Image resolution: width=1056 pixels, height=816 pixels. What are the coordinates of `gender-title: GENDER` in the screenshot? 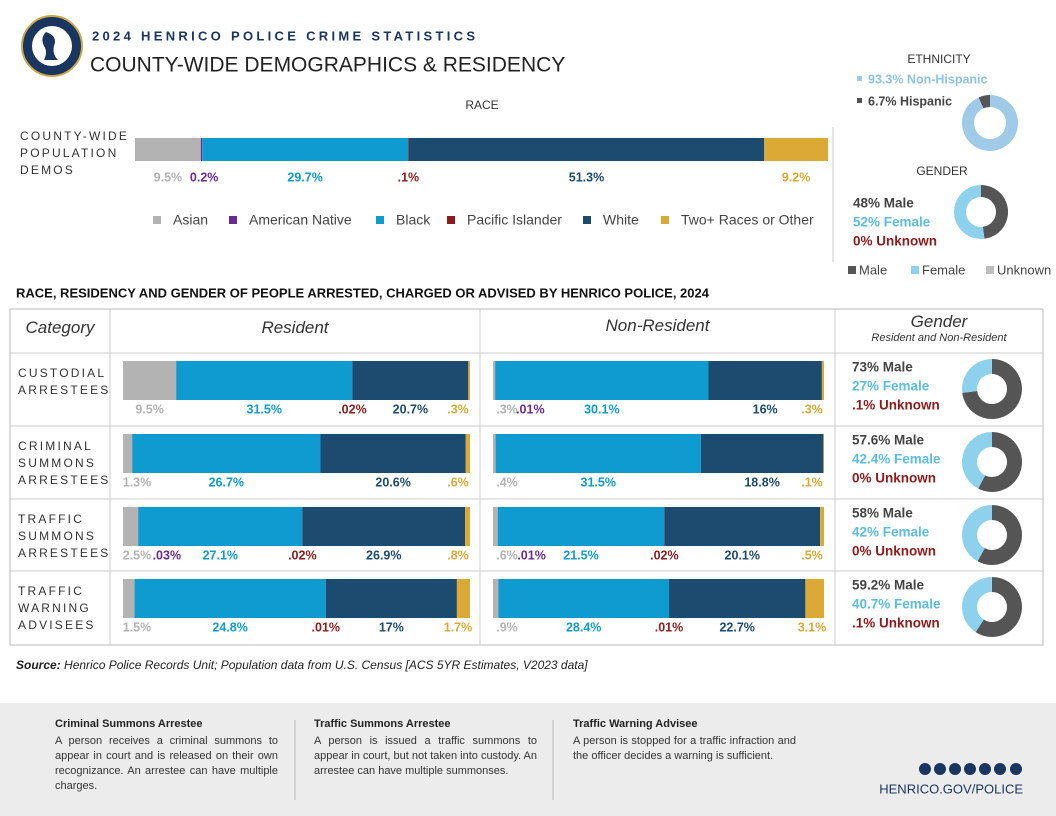 It's located at (942, 171).